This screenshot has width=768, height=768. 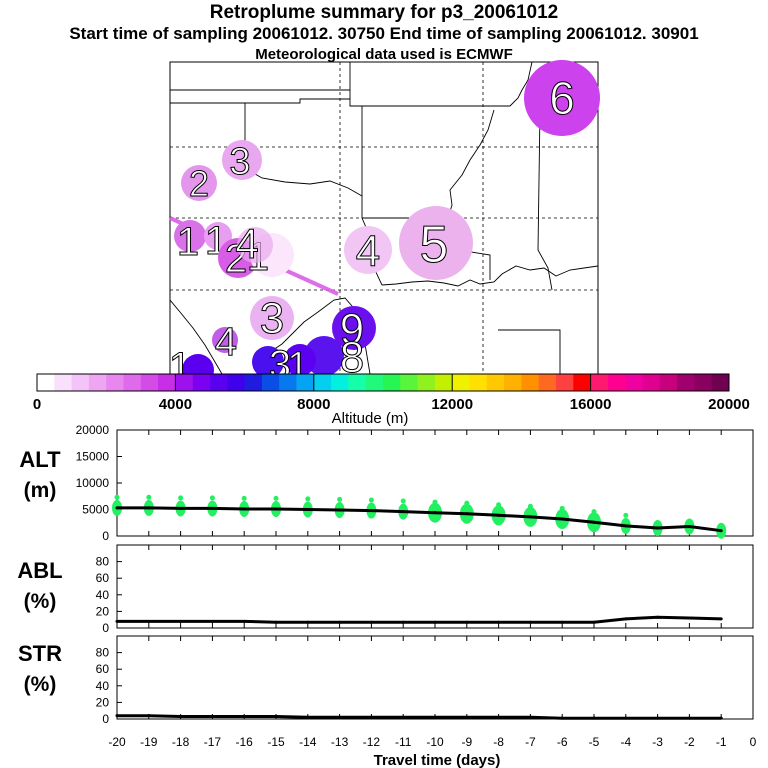 I want to click on x-tick-label: -11, so click(x=403, y=742).